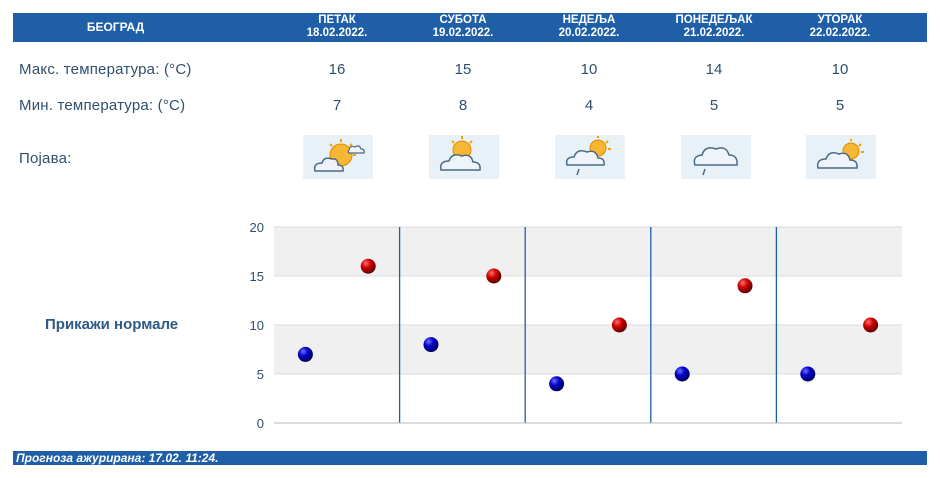 This screenshot has width=940, height=478. I want to click on day-date: 22.02.2022., so click(840, 33).